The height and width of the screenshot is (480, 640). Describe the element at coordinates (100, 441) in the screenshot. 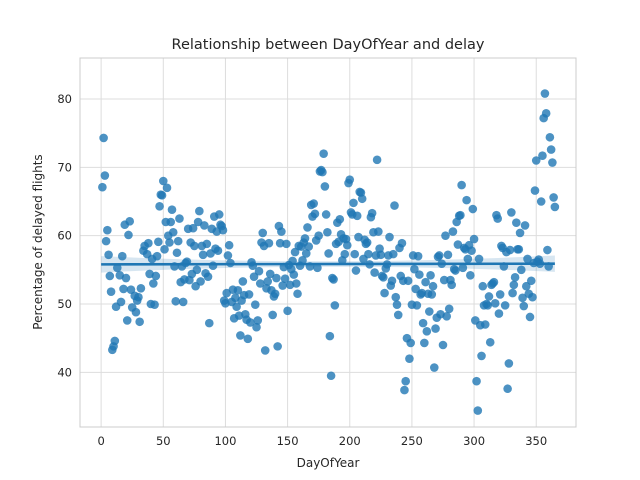

I see `x-tick-label: 0` at that location.